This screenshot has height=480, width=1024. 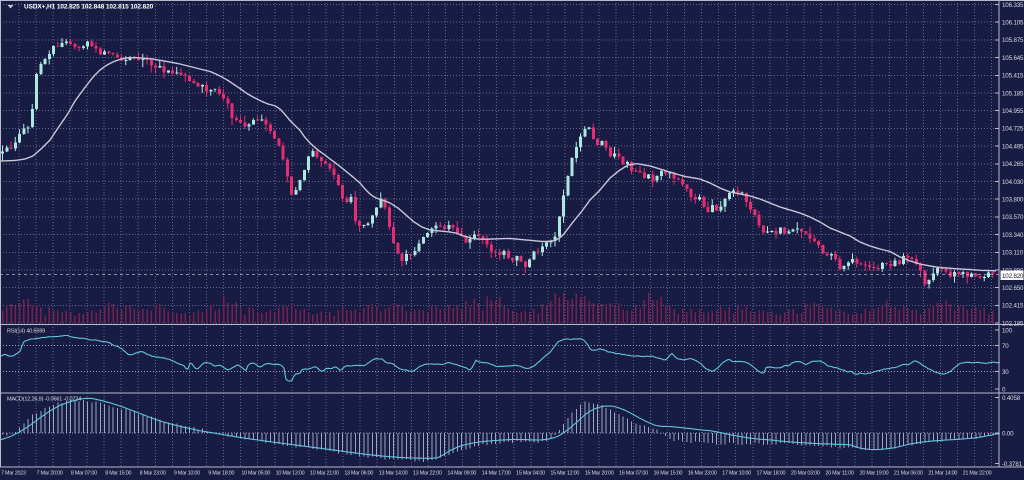 What do you see at coordinates (1013, 23) in the screenshot?
I see `svg-text: 106.105` at bounding box center [1013, 23].